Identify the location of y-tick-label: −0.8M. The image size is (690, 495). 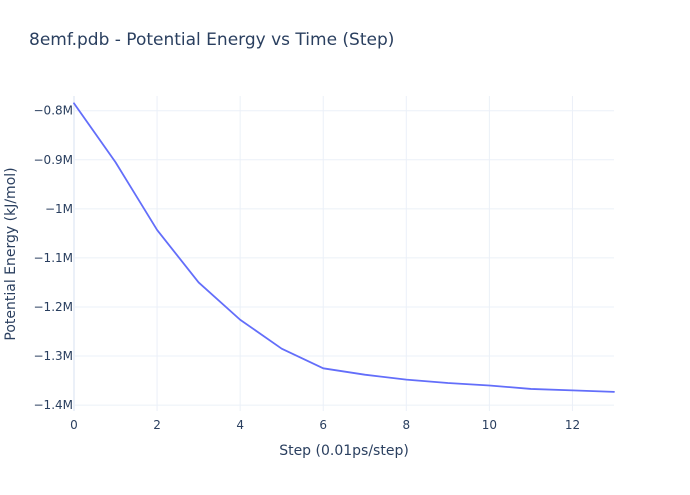
(54, 111).